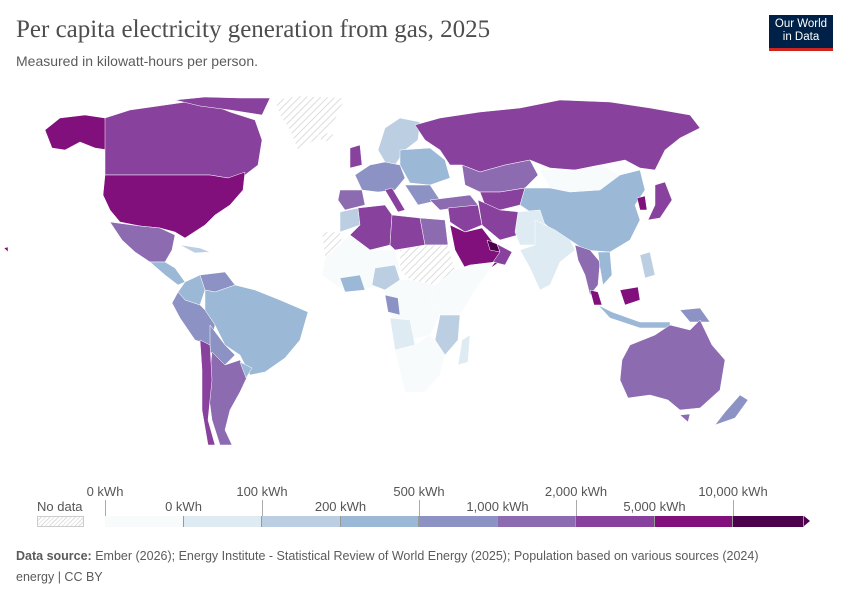 This screenshot has width=850, height=600. I want to click on legend-tick-label: 2,000 kWh, so click(576, 491).